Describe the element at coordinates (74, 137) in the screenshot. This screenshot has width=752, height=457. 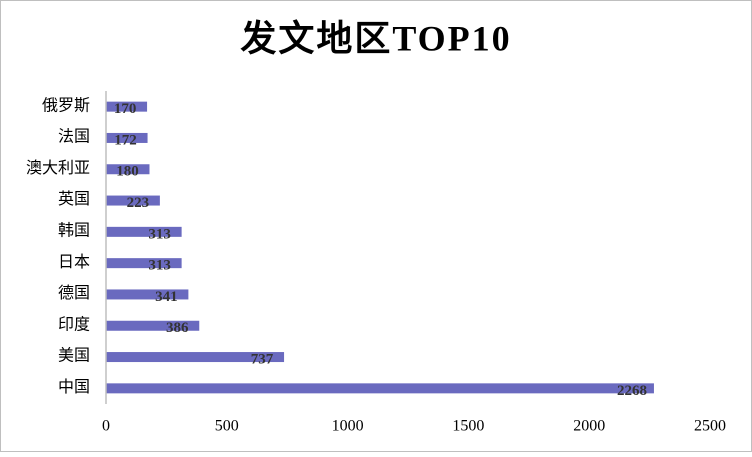
I see `y-tick-label: 法国` at that location.